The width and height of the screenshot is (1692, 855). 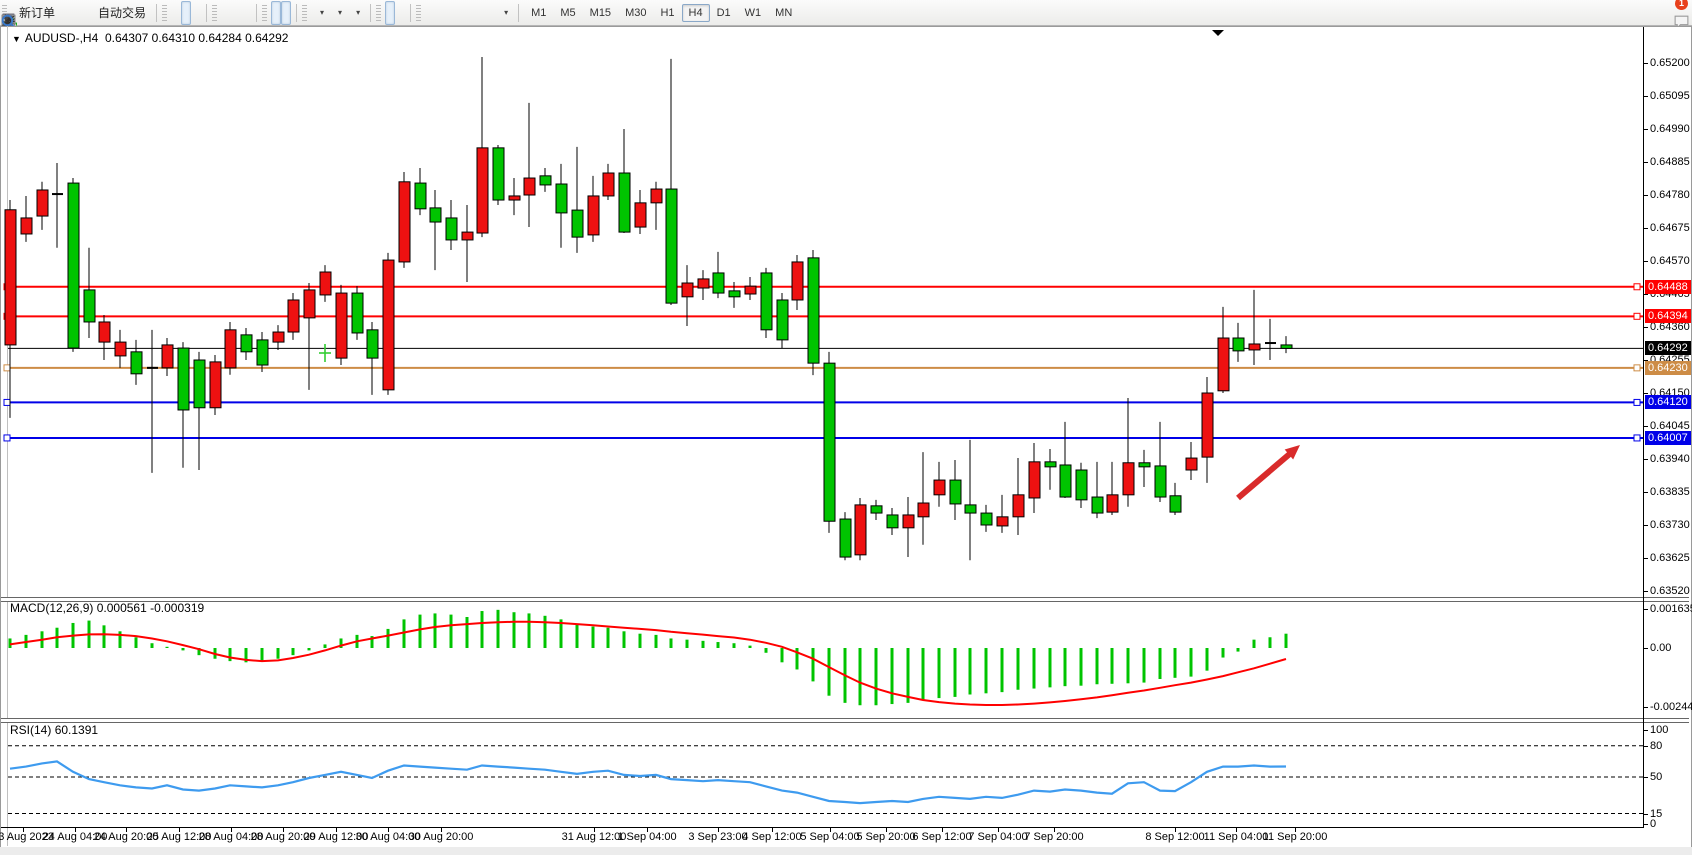 What do you see at coordinates (16, 39) in the screenshot?
I see `chart-collapse-icon: ▼` at bounding box center [16, 39].